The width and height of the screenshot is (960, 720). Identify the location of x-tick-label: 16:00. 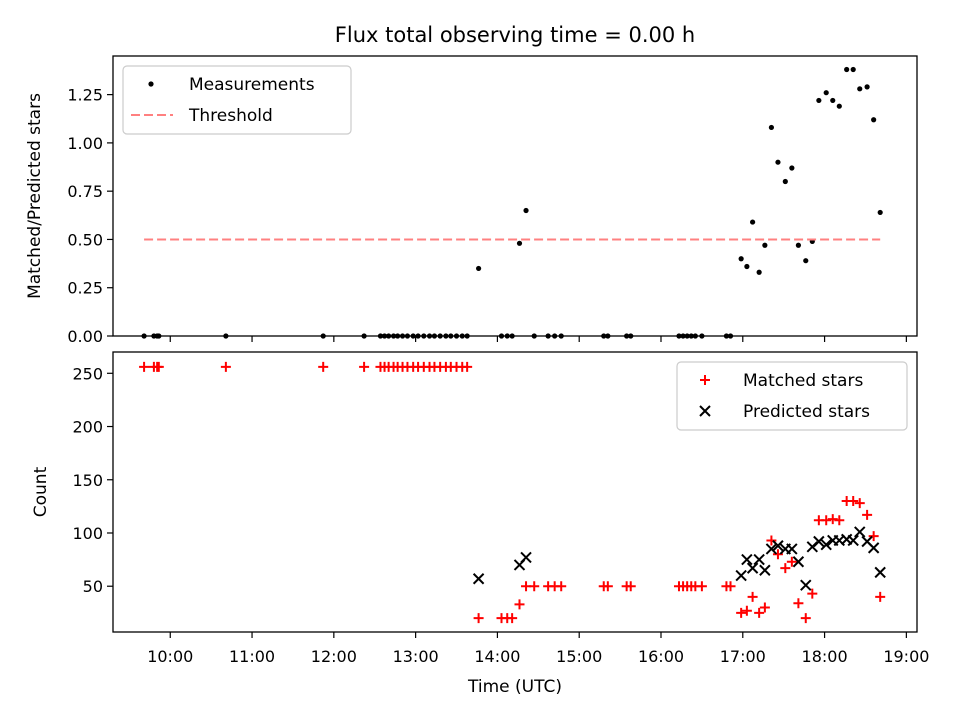
(661, 656).